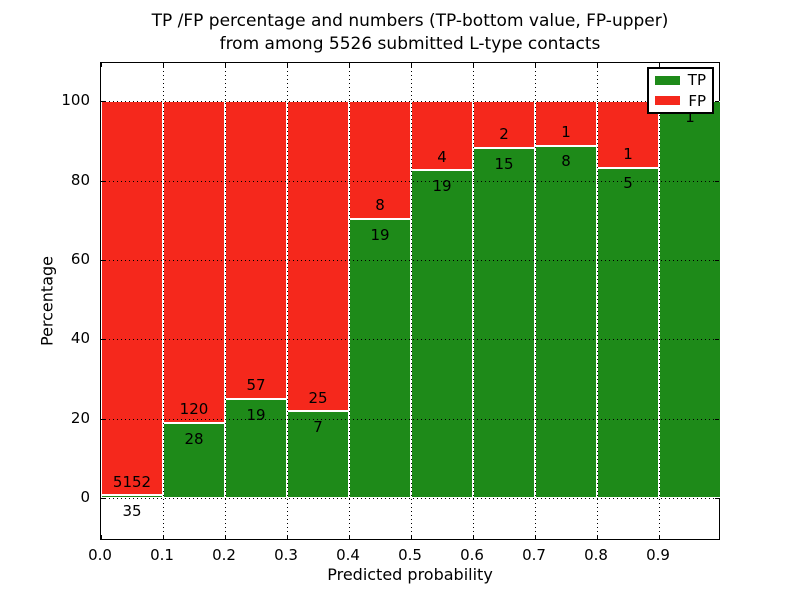  What do you see at coordinates (667, 80) in the screenshot?
I see `tp-legend-swatch-icon` at bounding box center [667, 80].